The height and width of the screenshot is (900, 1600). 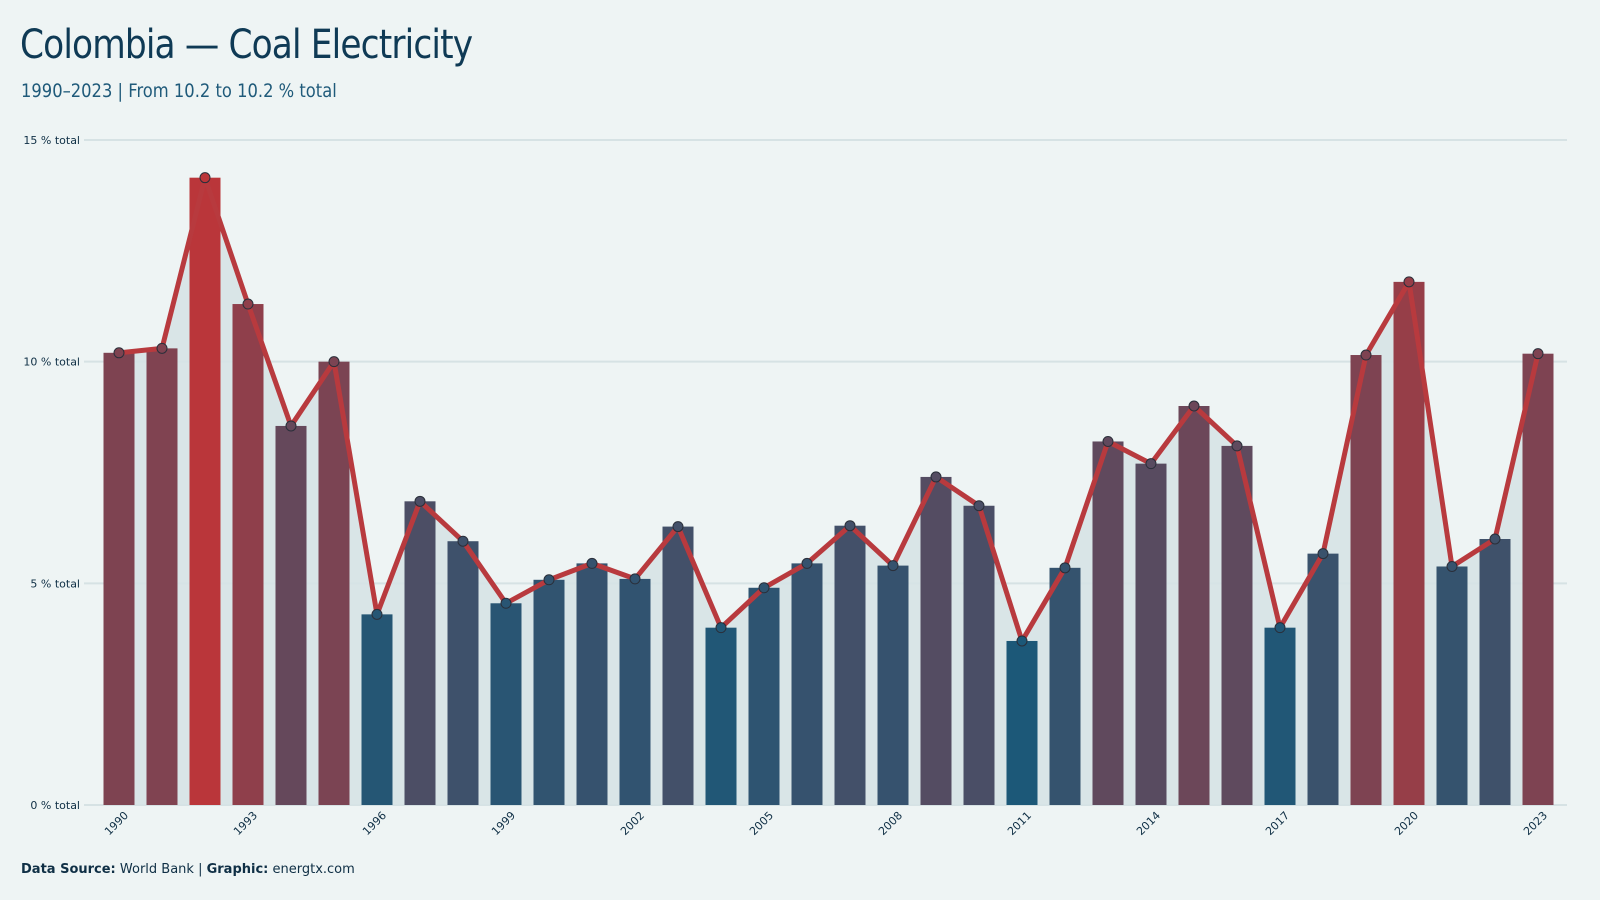 I want to click on bar-2015, so click(x=1194, y=605).